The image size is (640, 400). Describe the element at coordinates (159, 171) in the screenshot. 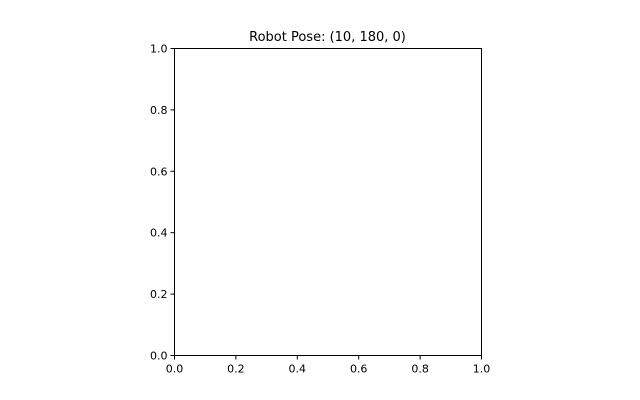

I see `y-tick-label: 0.6` at that location.